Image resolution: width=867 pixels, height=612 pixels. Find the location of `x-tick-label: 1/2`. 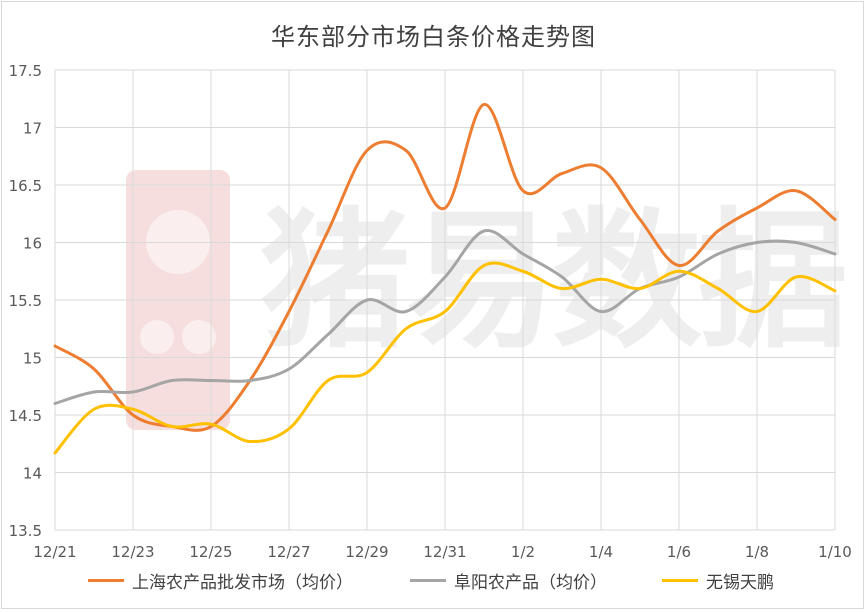

x-tick-label: 1/2 is located at coordinates (523, 552).